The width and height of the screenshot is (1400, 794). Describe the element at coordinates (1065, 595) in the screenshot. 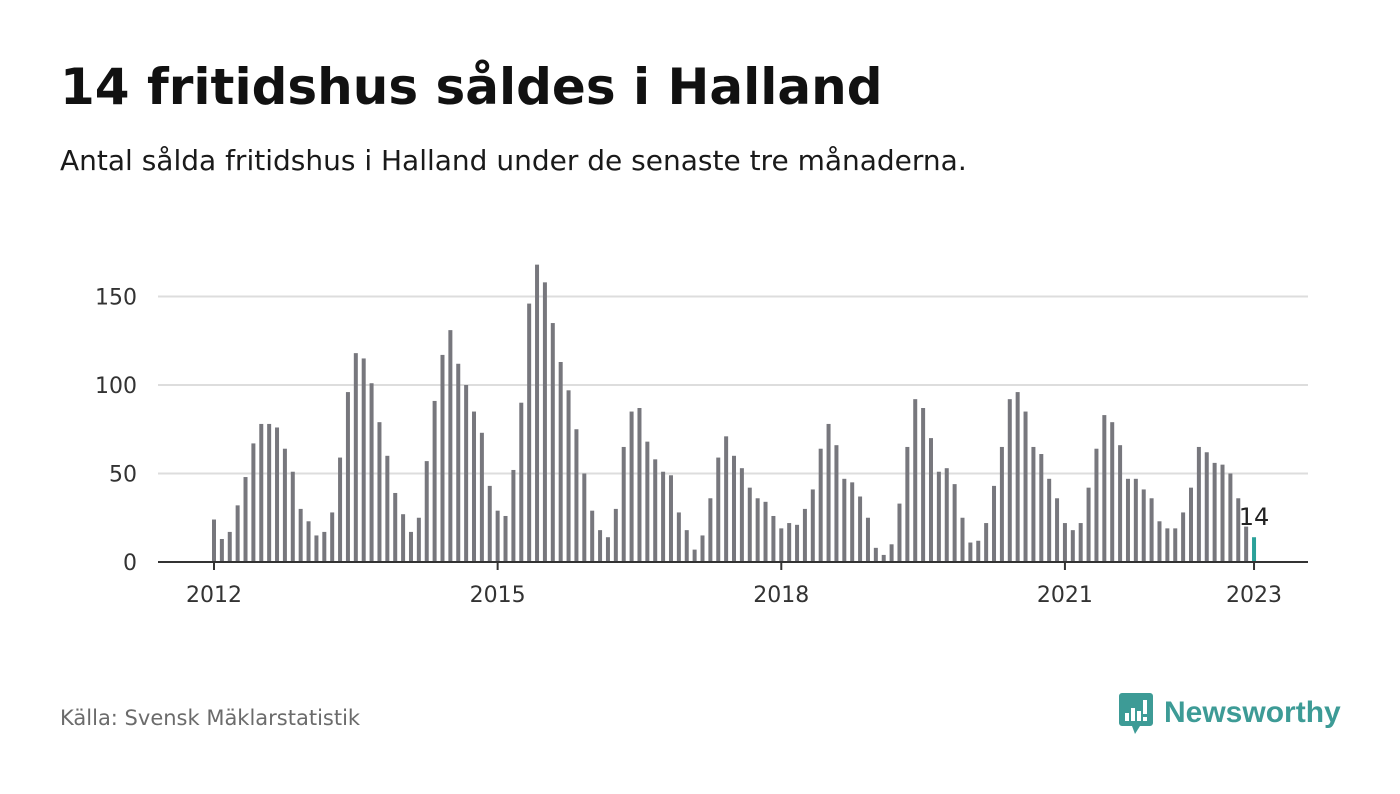

I see `x-tick-label: 2021` at that location.